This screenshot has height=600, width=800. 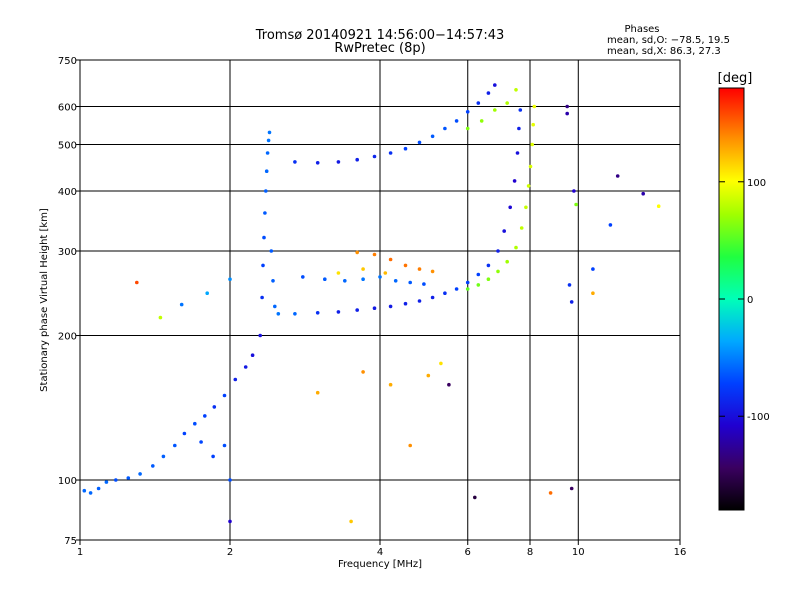 I want to click on y-tick-label: 200, so click(x=67, y=337).